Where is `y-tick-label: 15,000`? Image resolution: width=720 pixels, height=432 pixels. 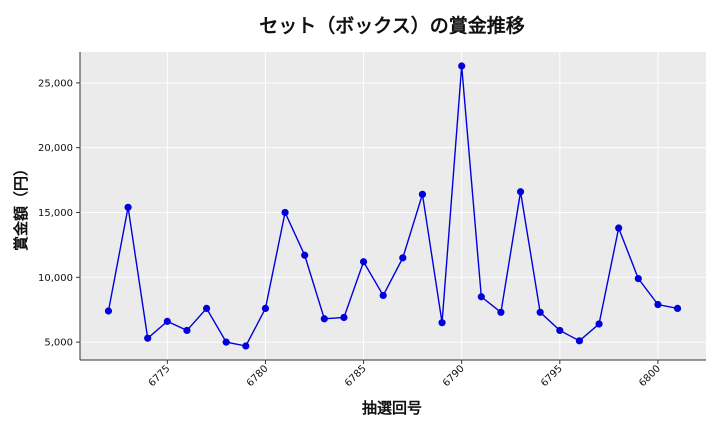 y-tick-label: 15,000 is located at coordinates (55, 213).